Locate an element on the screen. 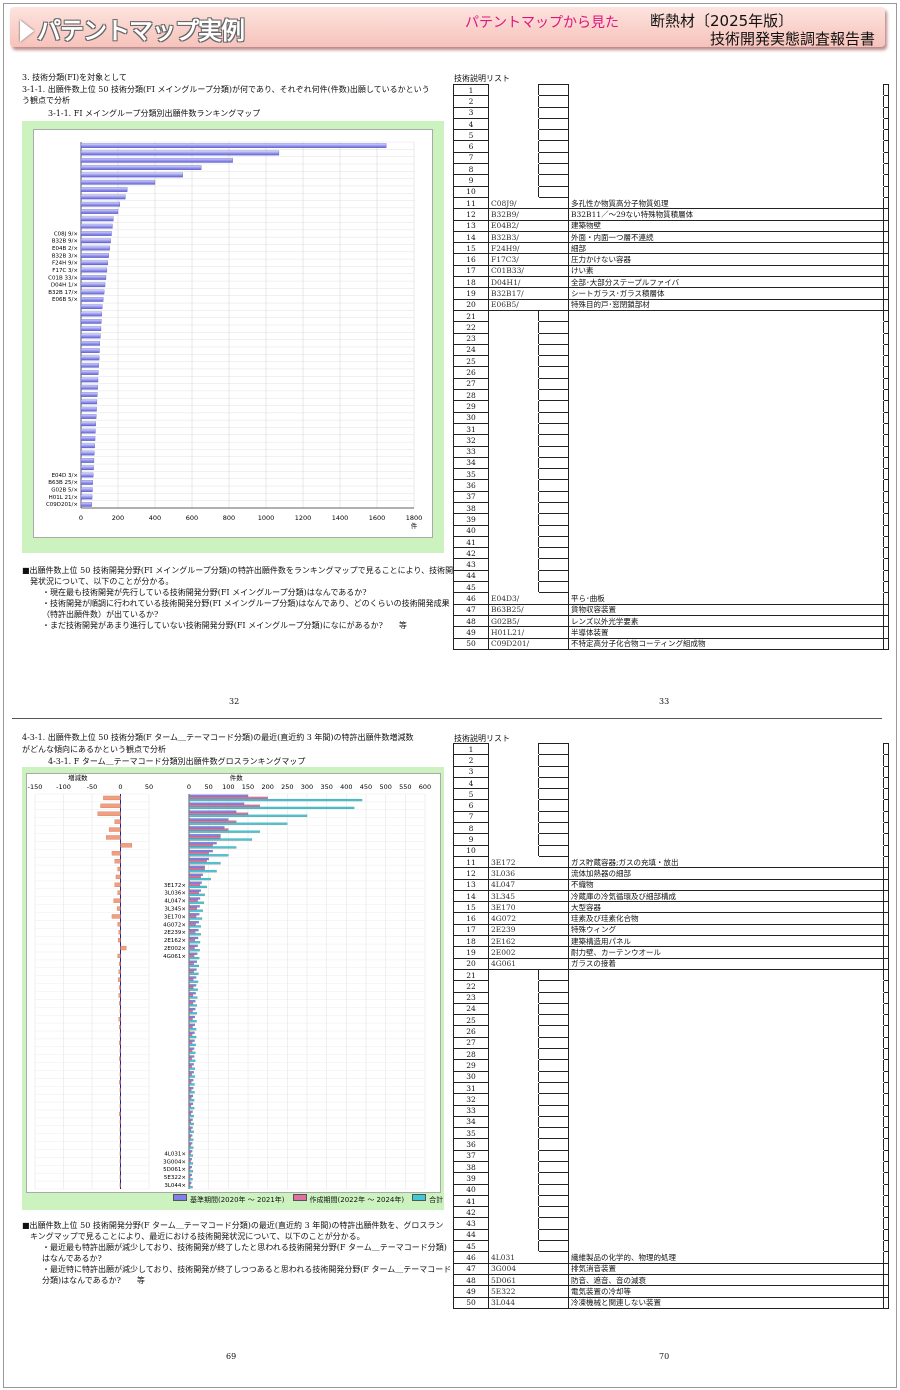 Image resolution: width=900 pixels, height=1390 pixels. row-number: 37 is located at coordinates (471, 1155).